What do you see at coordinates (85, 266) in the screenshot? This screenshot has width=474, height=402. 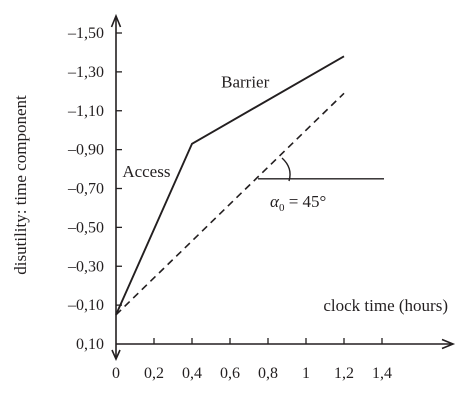 I see `y-tick-label: –0,30` at bounding box center [85, 266].